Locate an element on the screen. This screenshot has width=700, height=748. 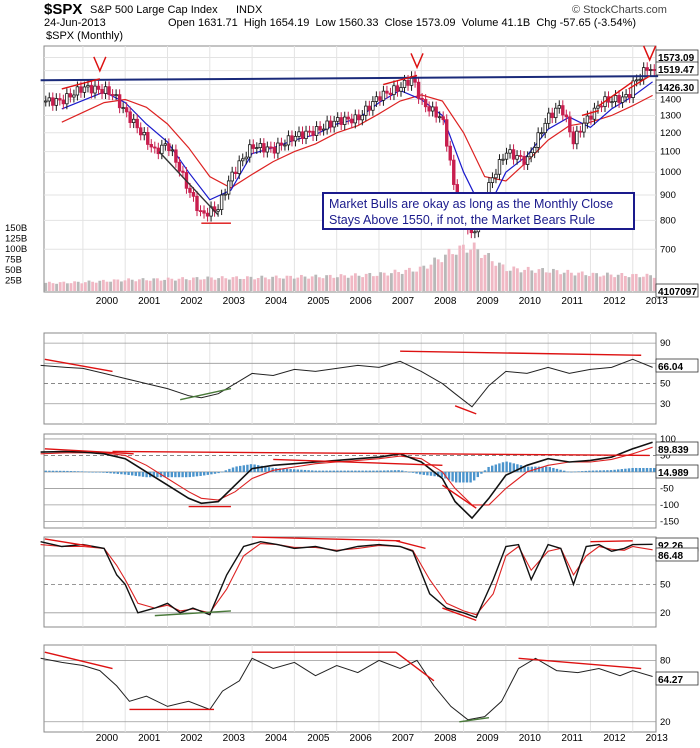
price-tick-1000: 1000 is located at coordinates (670, 172).